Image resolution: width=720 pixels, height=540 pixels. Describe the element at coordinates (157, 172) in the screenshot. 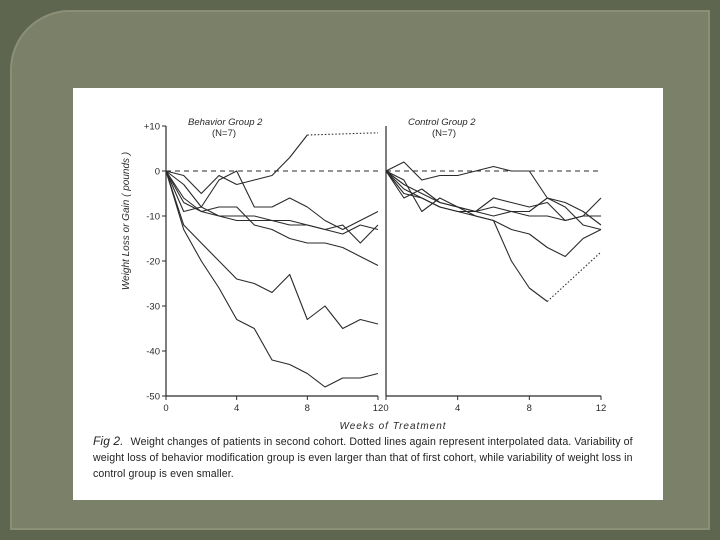

I see `y-tick-label: 0` at that location.